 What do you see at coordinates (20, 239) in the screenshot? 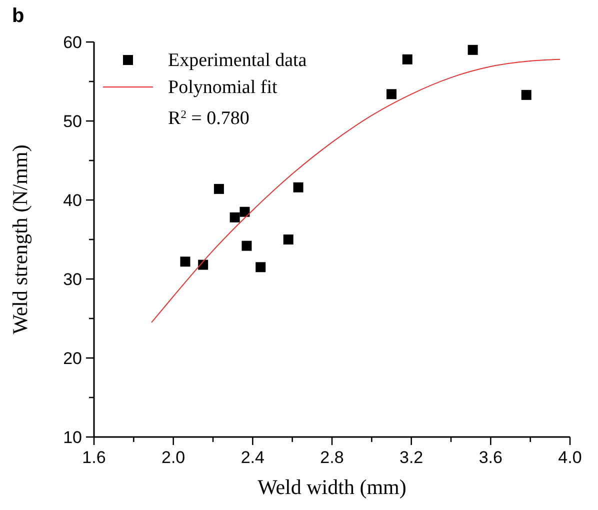
I see `y-axis-title: Weld strength (N/mm)` at bounding box center [20, 239].